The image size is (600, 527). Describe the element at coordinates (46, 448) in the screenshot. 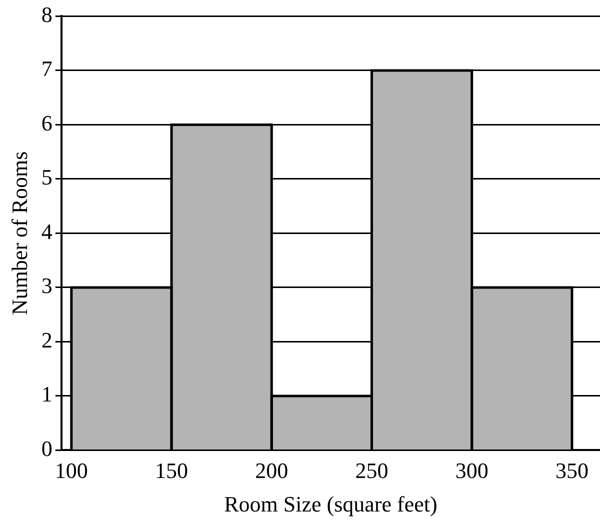

I see `y-tick-label: 0` at that location.